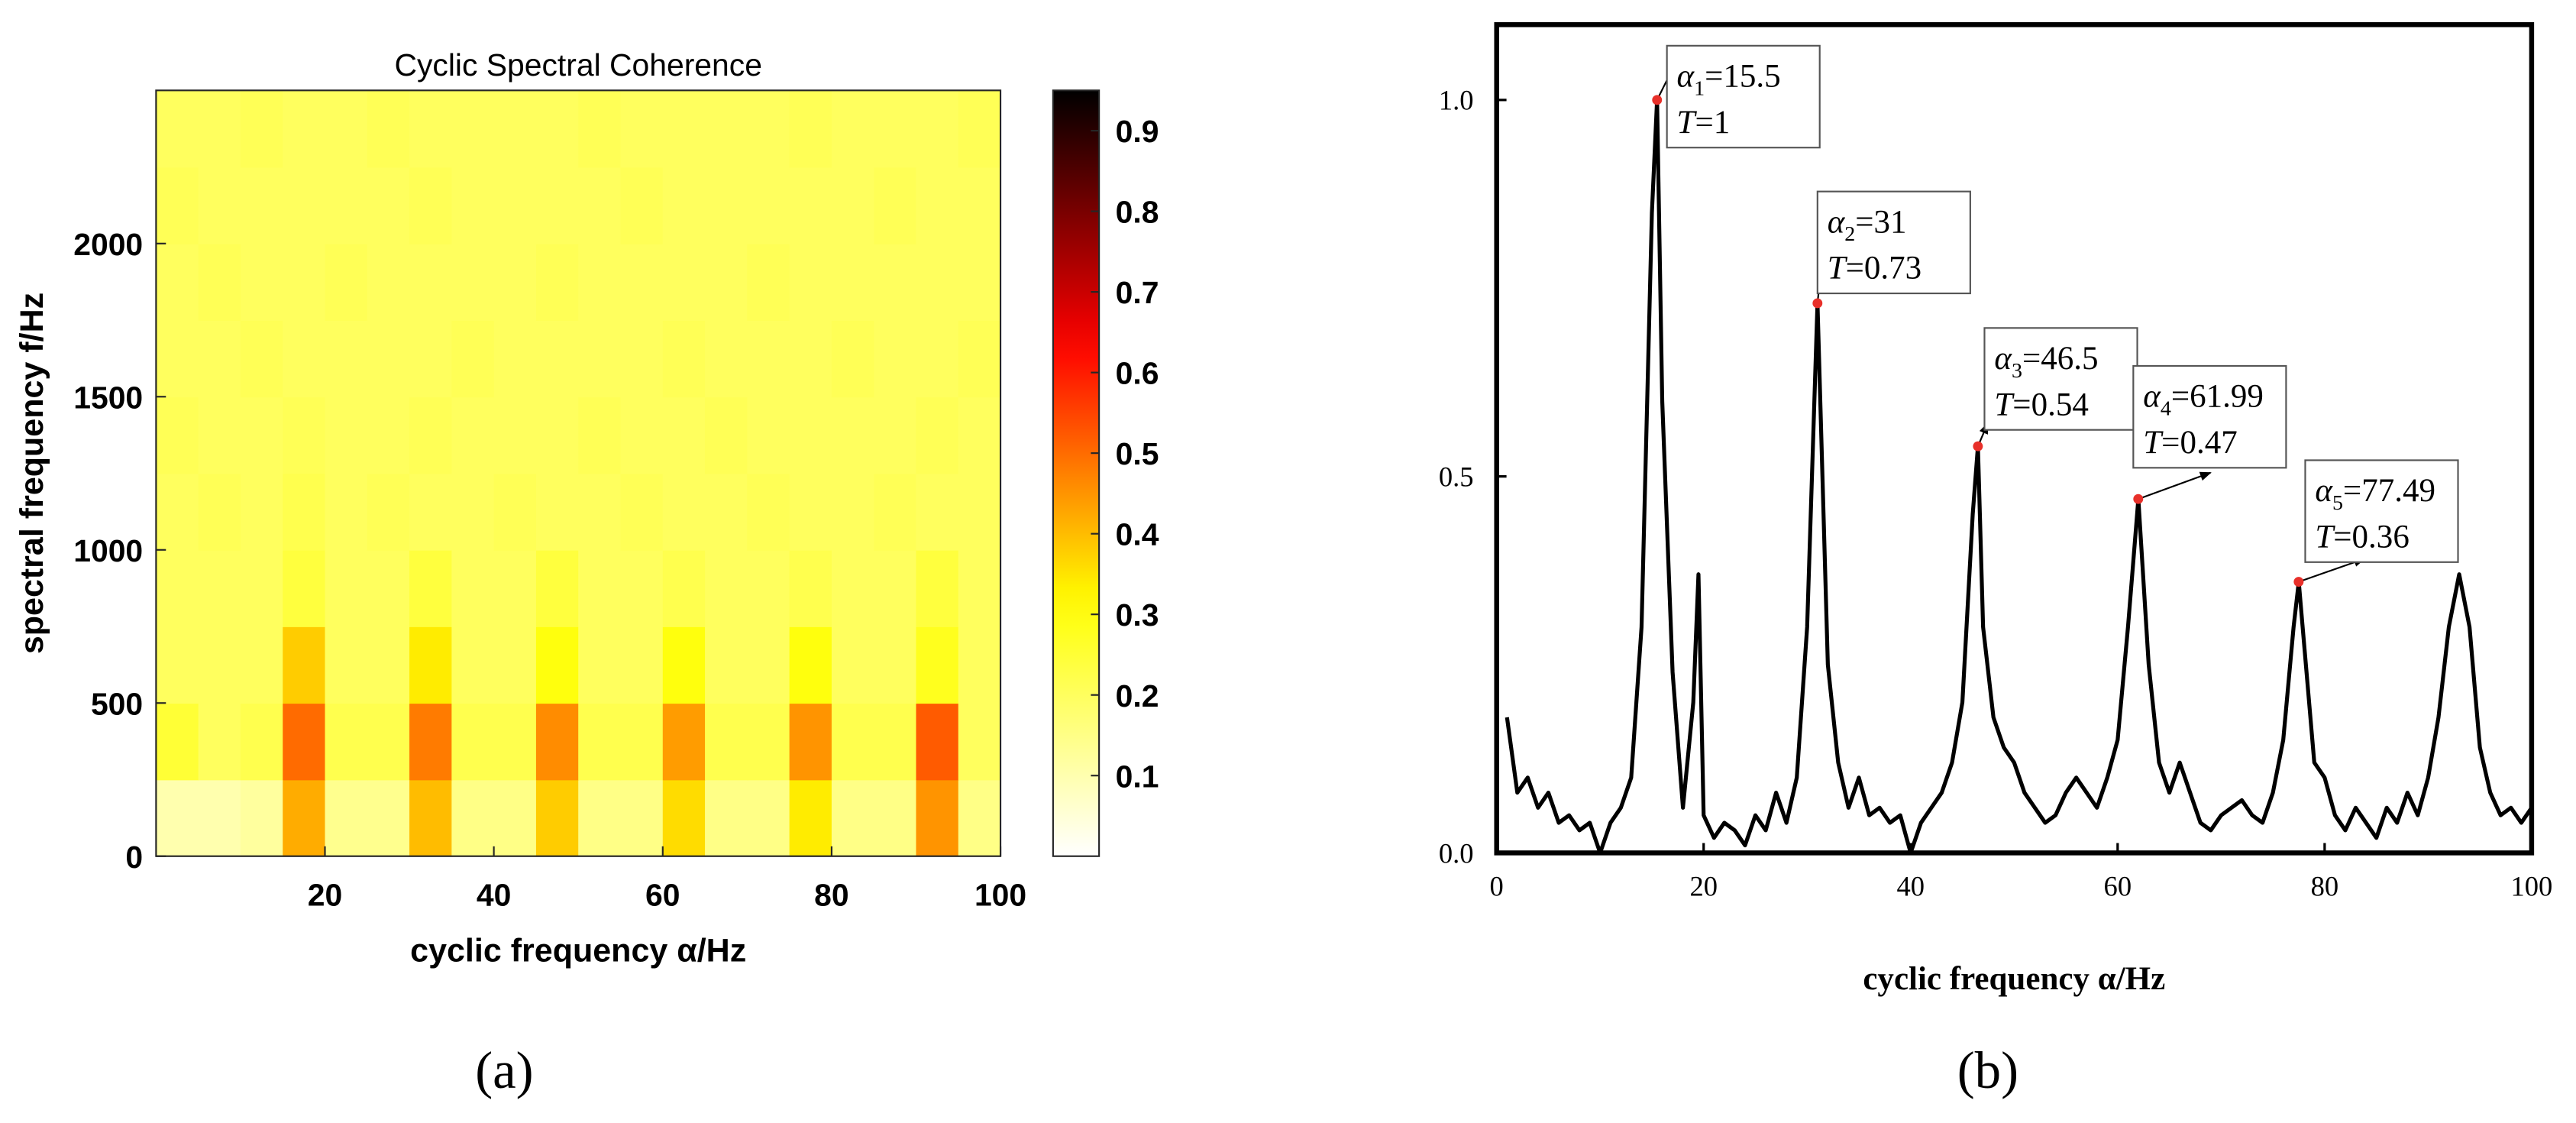 The width and height of the screenshot is (2576, 1123). Describe the element at coordinates (1076, 473) in the screenshot. I see `colorbar` at that location.